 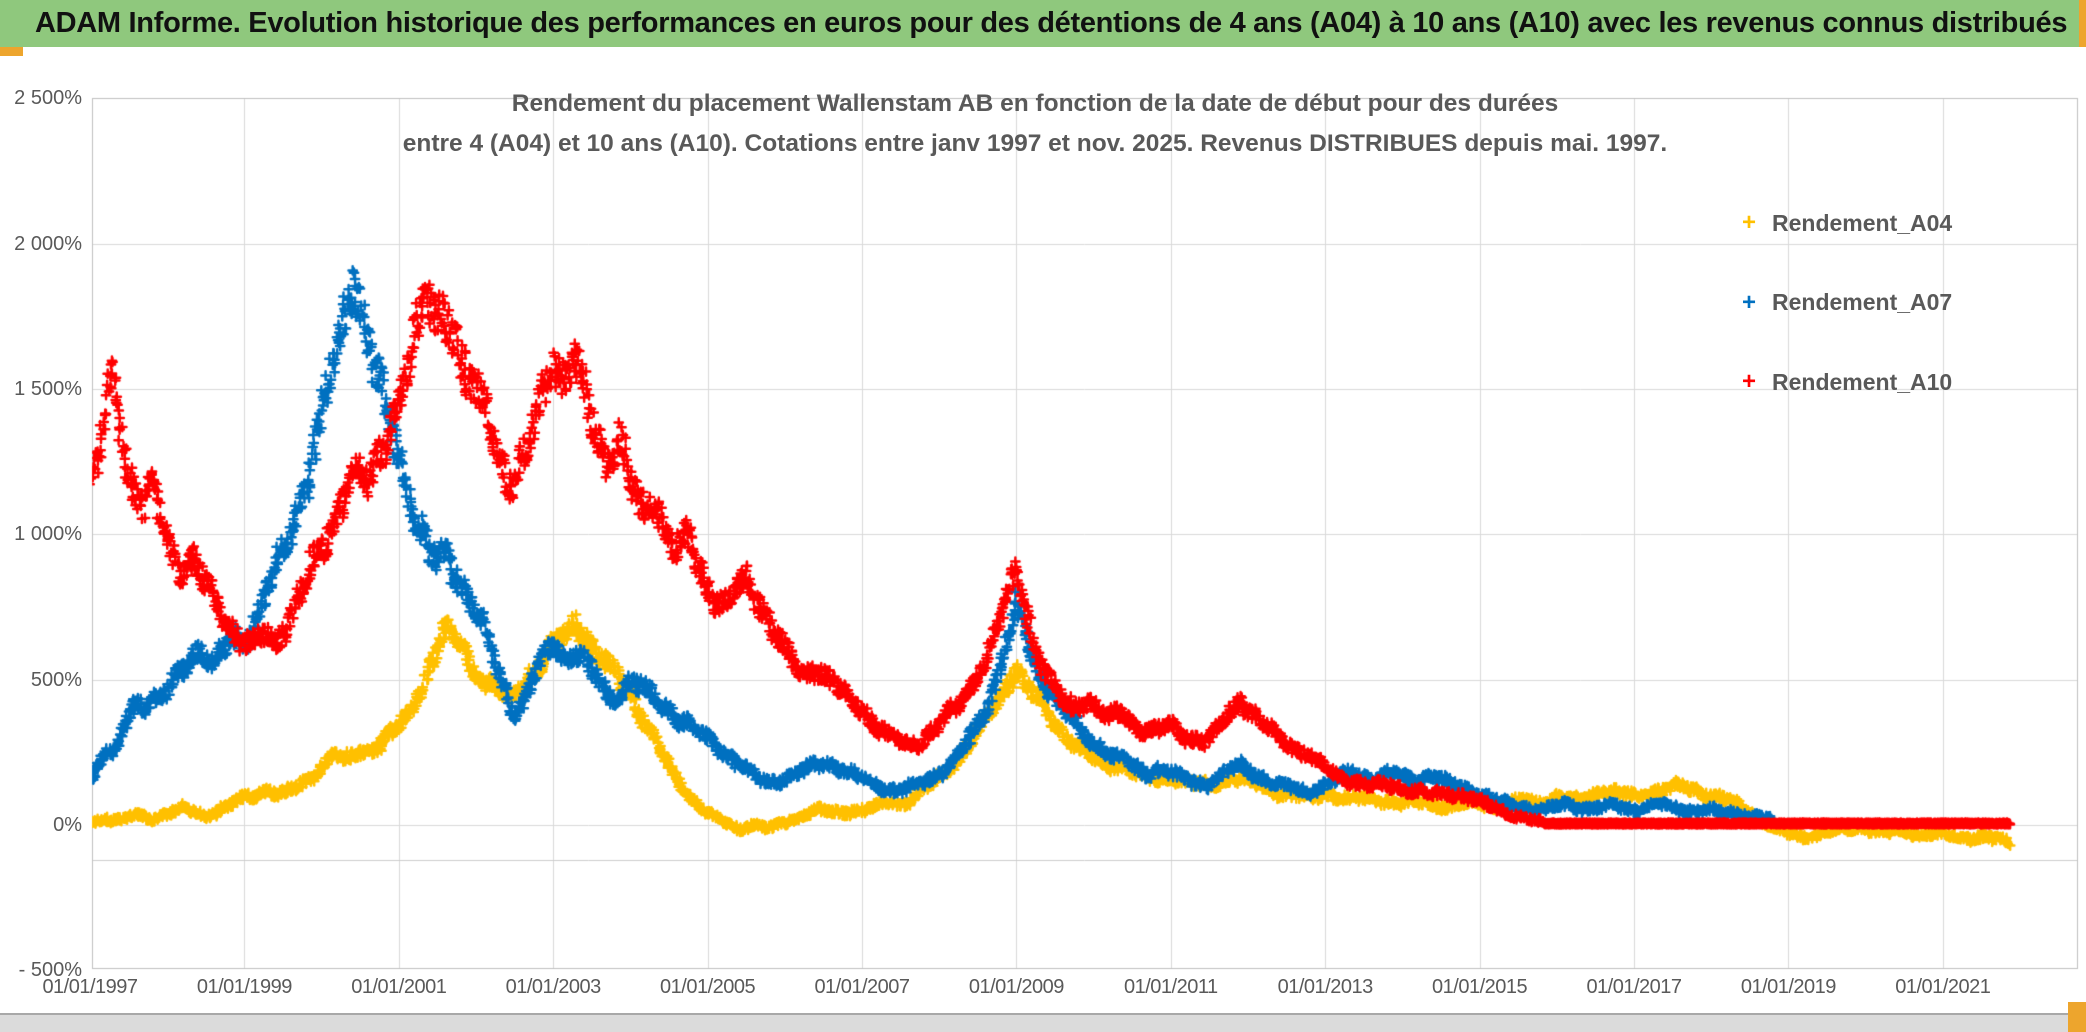 What do you see at coordinates (553, 987) in the screenshot?
I see `x-tick-label: 01/01/2003` at bounding box center [553, 987].